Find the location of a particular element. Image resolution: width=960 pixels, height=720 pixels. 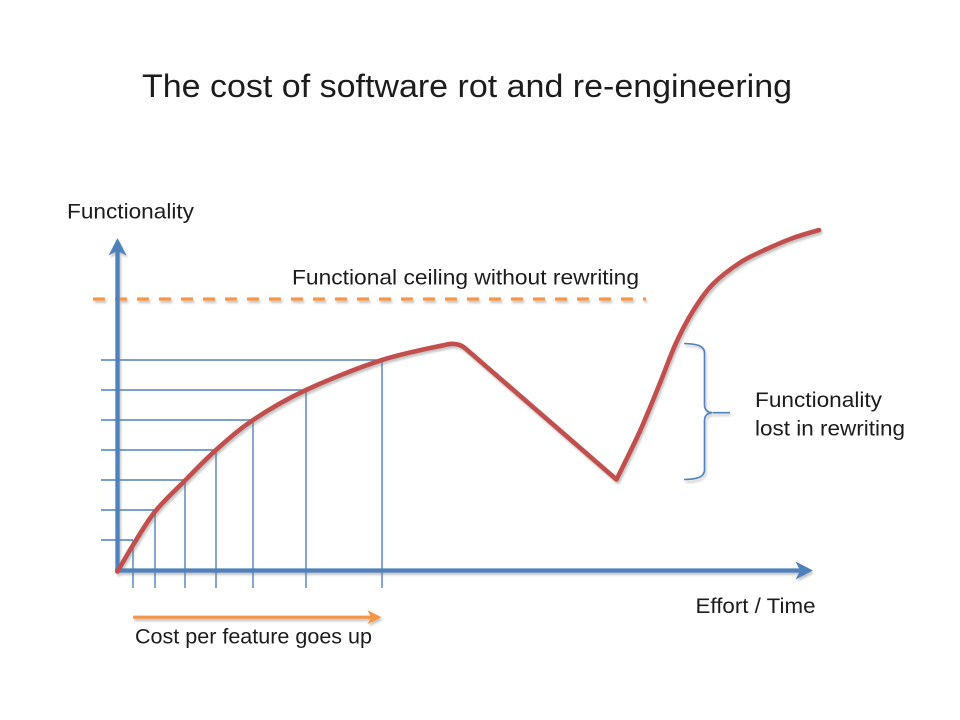

svg-text: Effort / Time is located at coordinates (756, 606).